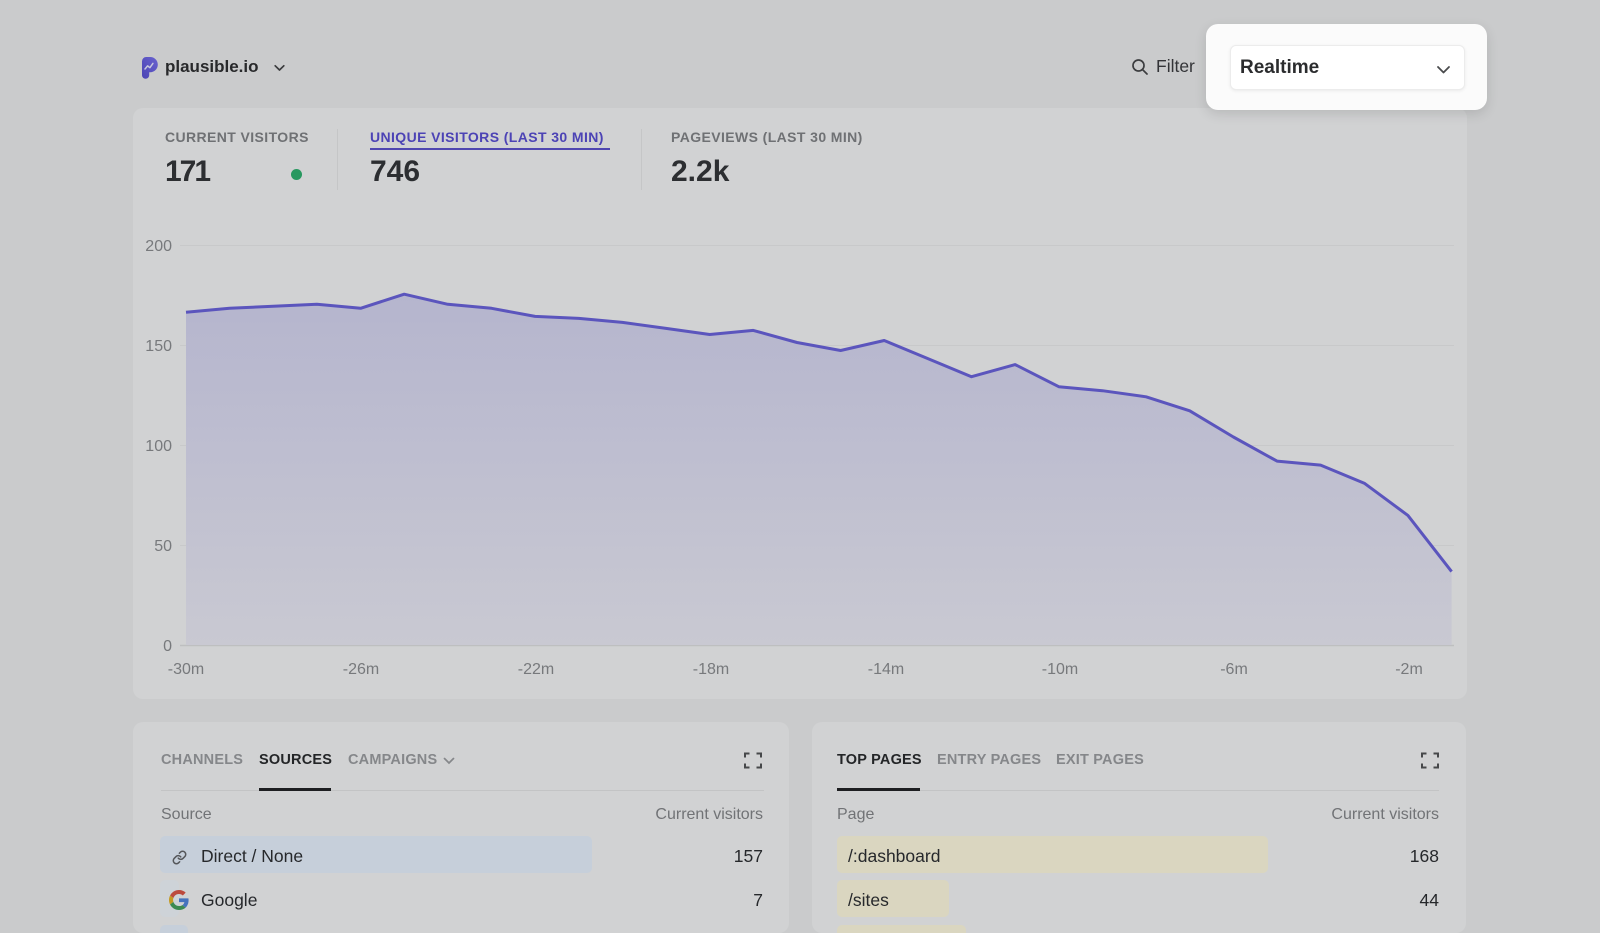  I want to click on svg-text: 150, so click(158, 346).